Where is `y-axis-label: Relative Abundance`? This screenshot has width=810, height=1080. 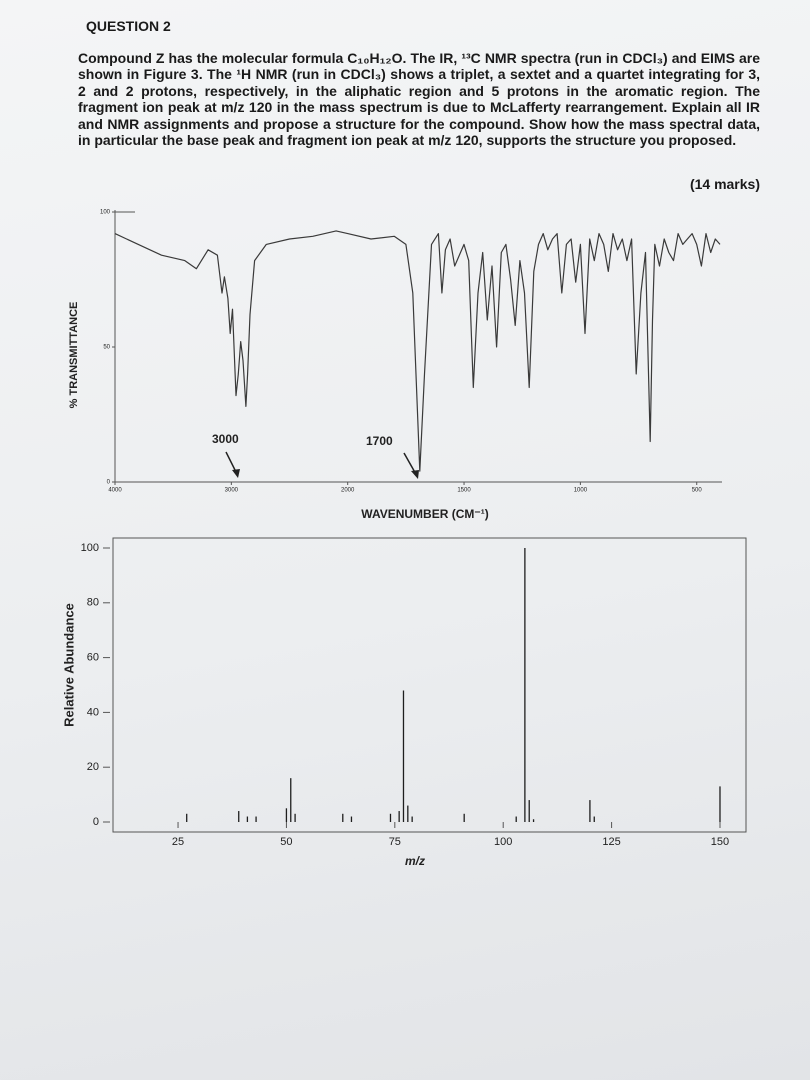 y-axis-label: Relative Abundance is located at coordinates (68, 665).